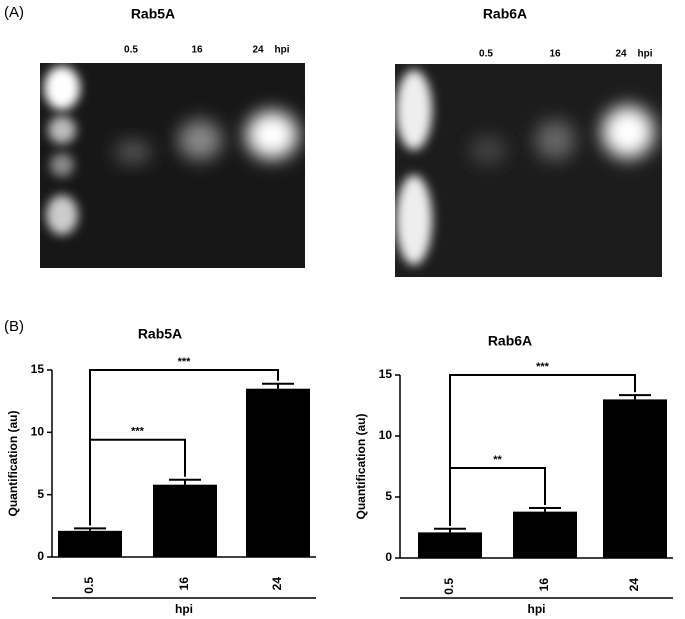  What do you see at coordinates (14, 326) in the screenshot?
I see `panel-label: (B)` at bounding box center [14, 326].